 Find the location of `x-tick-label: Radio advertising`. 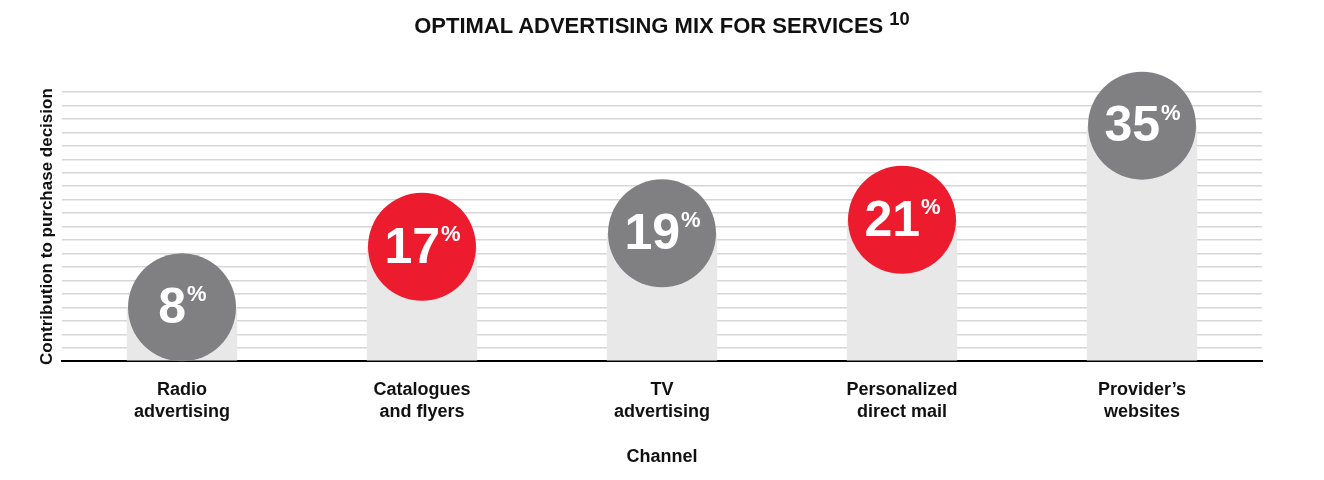

x-tick-label: Radio advertising is located at coordinates (182, 399).